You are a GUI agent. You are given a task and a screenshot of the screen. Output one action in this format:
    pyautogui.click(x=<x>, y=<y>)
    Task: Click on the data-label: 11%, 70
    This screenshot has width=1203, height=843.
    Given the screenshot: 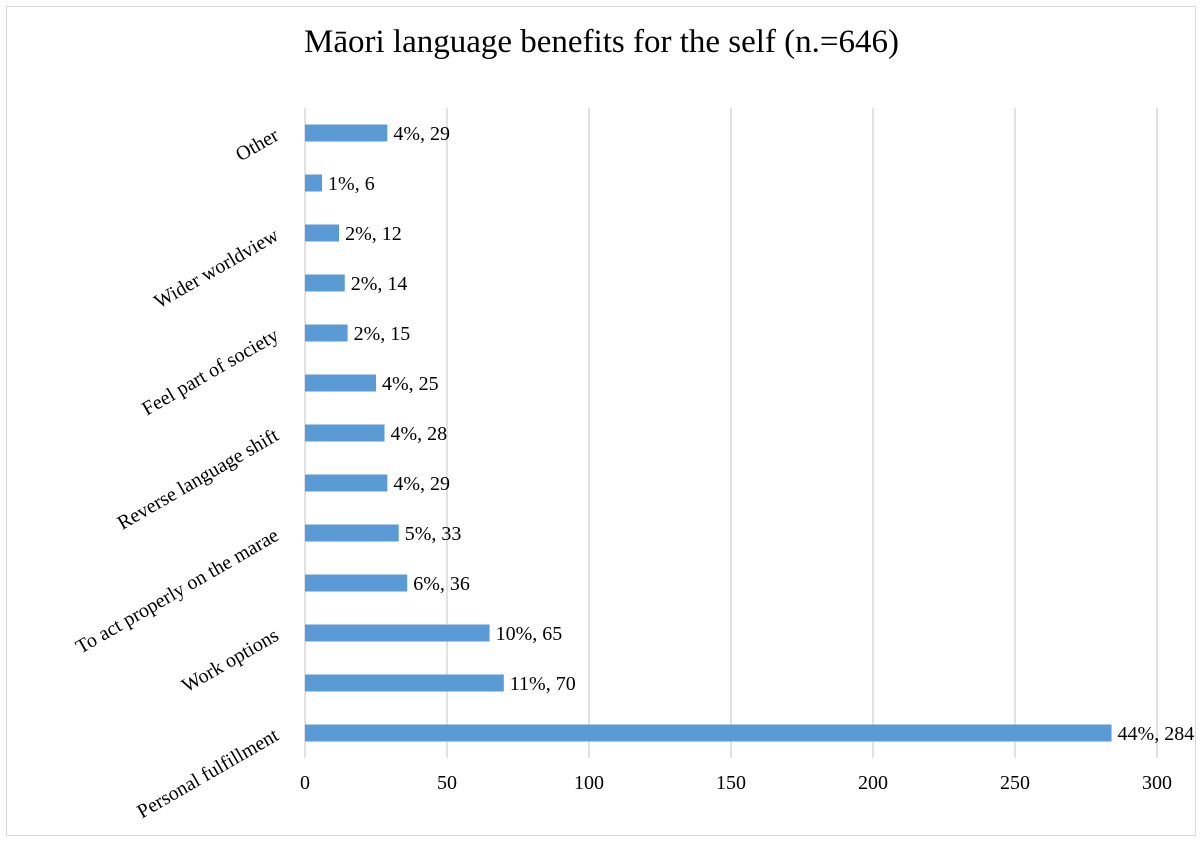 What is the action you would take?
    pyautogui.click(x=543, y=684)
    